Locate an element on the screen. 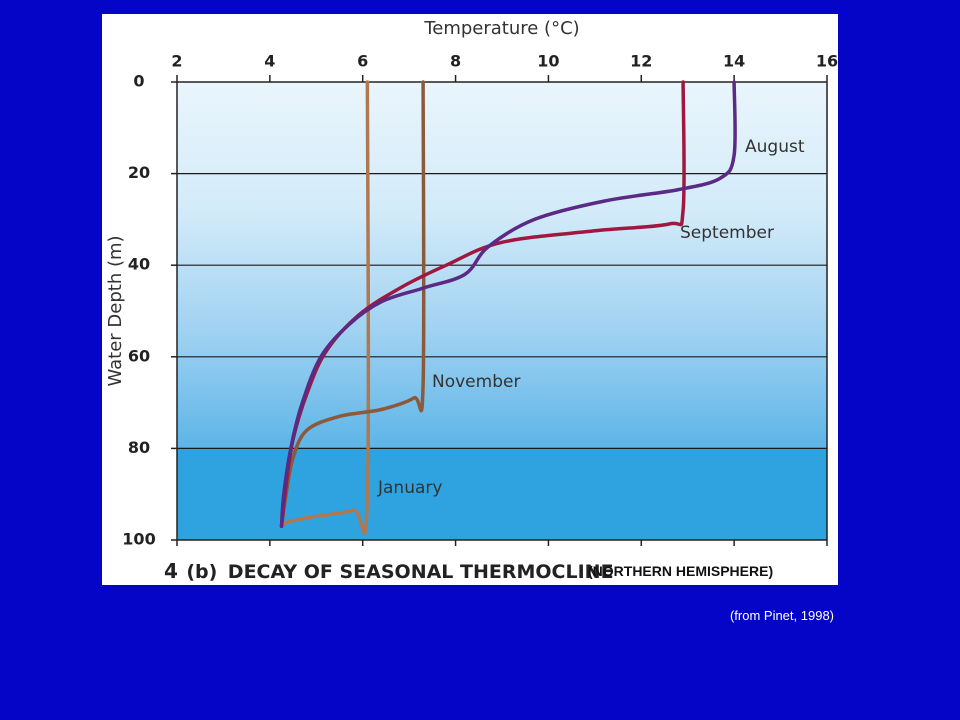 This screenshot has height=720, width=960. figure-number: 4 is located at coordinates (171, 571).